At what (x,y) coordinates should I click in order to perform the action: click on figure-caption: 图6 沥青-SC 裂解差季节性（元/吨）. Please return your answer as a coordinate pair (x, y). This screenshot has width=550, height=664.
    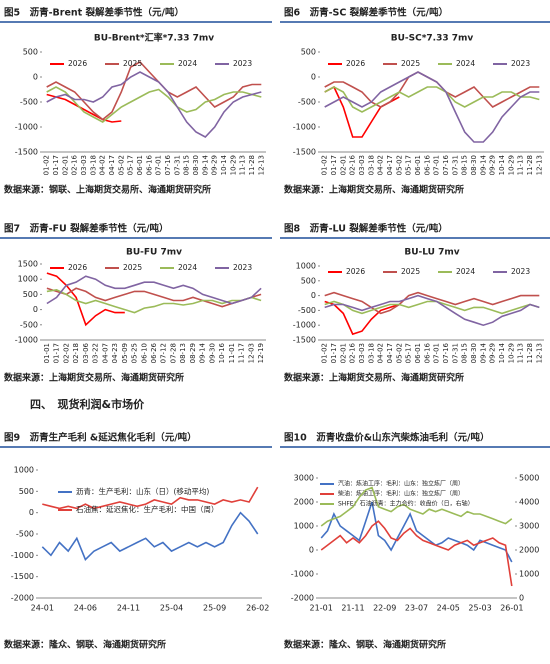
    Looking at the image, I should click on (366, 13).